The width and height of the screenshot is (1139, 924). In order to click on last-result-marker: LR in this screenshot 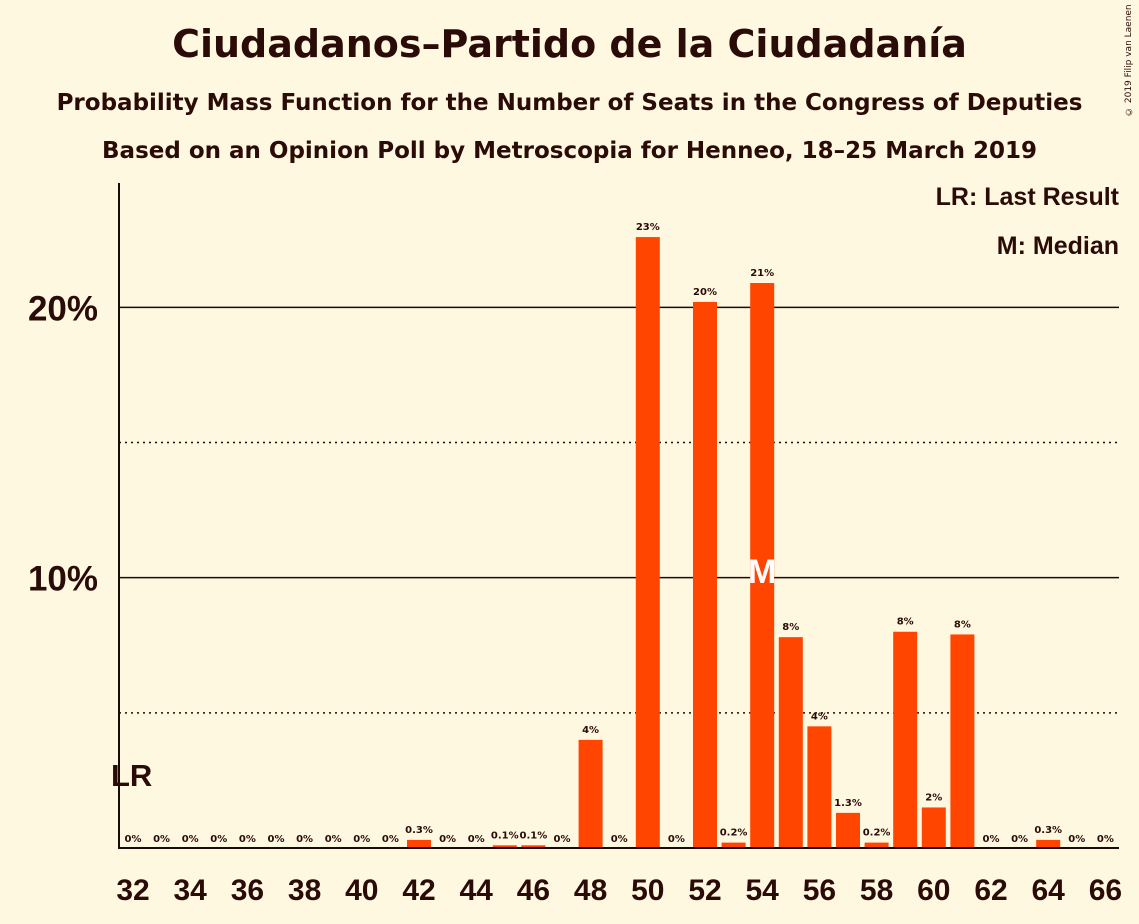, I will do `click(131, 775)`.